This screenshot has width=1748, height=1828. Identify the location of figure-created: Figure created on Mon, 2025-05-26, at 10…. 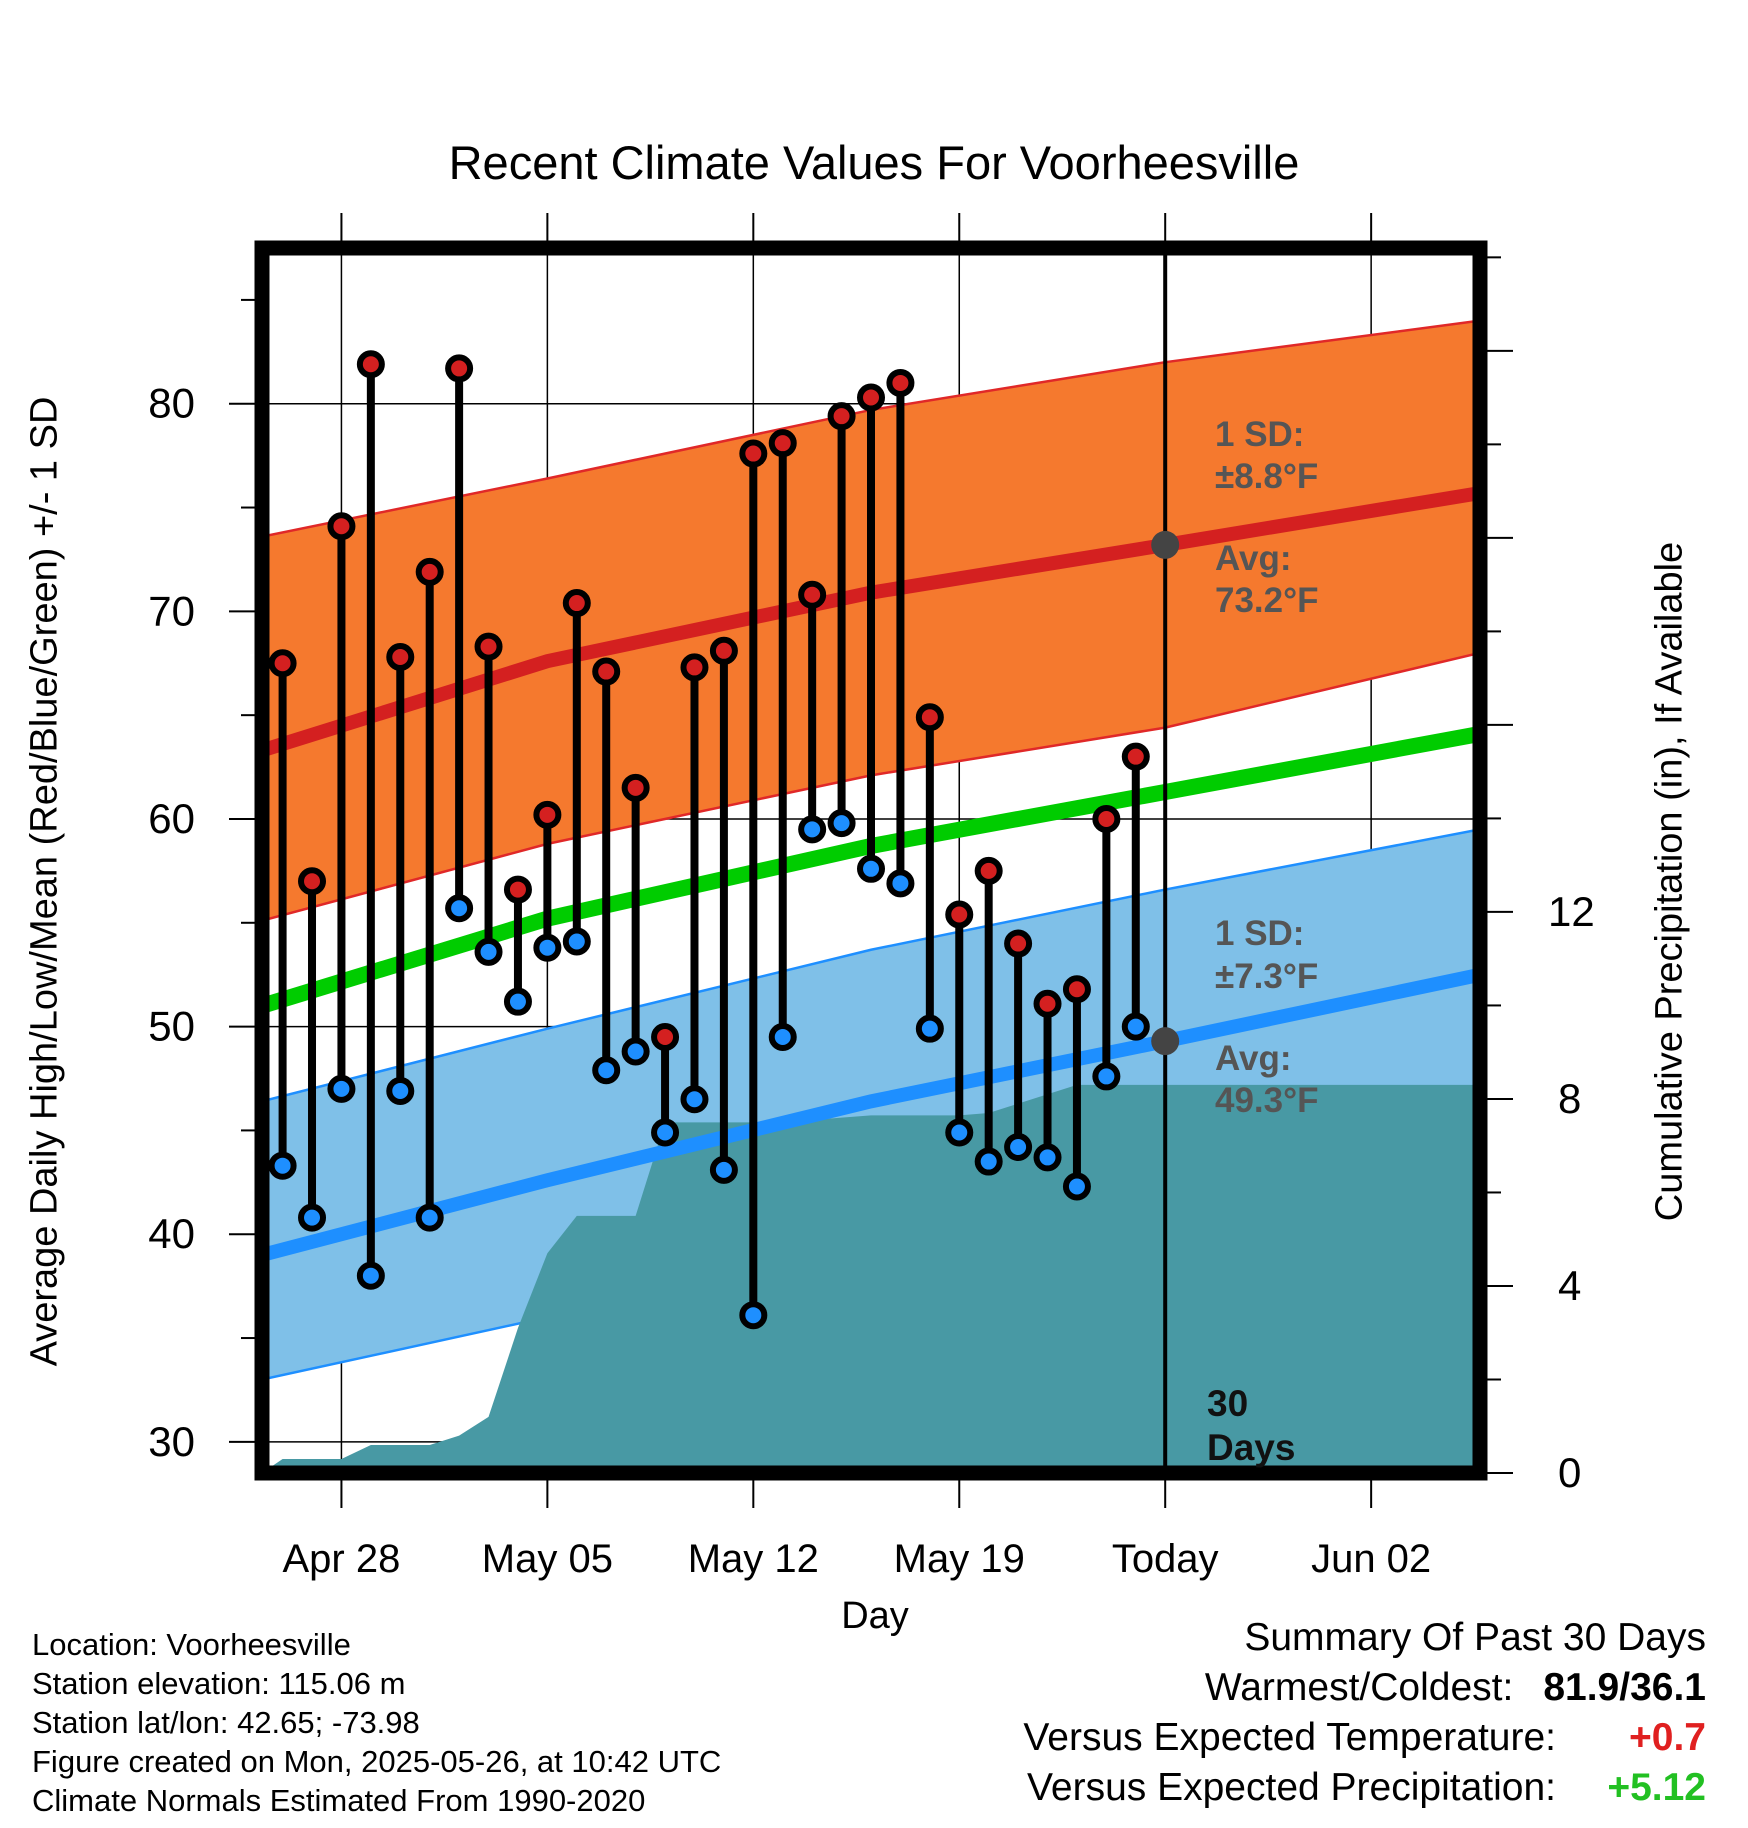
(377, 1761).